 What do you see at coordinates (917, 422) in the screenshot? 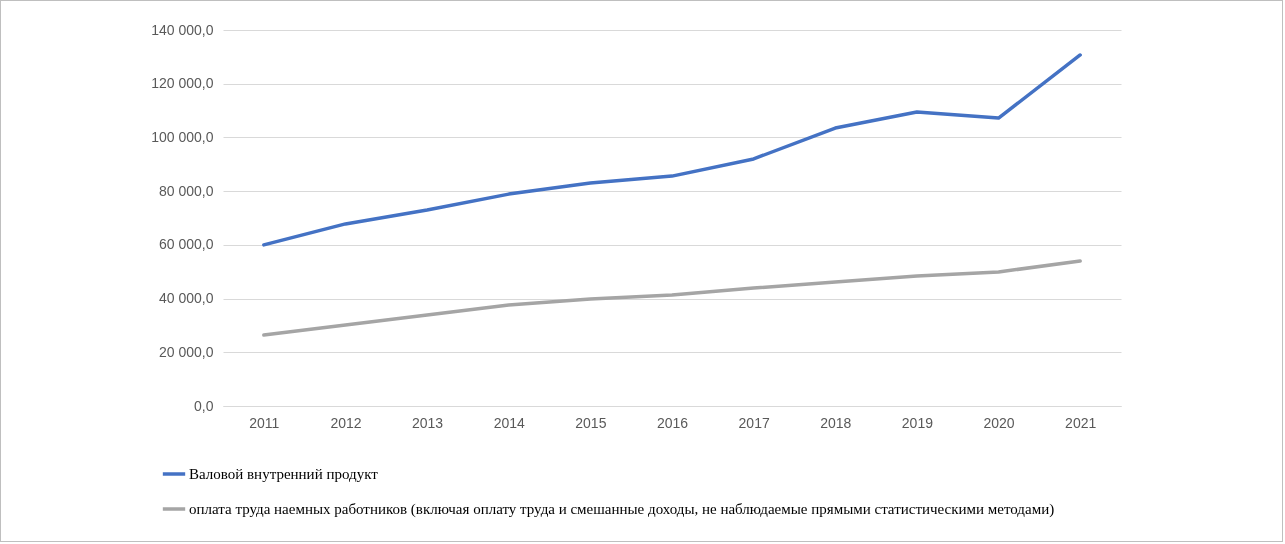
I see `x-tick-label: 2019` at bounding box center [917, 422].